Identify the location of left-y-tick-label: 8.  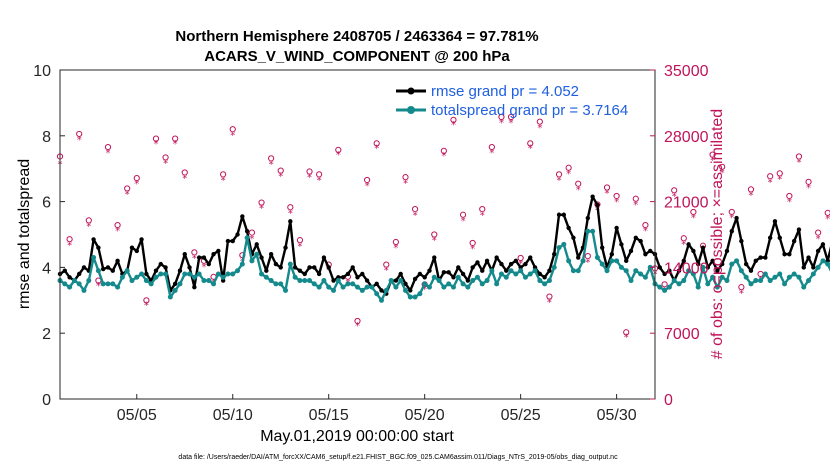
(46, 137).